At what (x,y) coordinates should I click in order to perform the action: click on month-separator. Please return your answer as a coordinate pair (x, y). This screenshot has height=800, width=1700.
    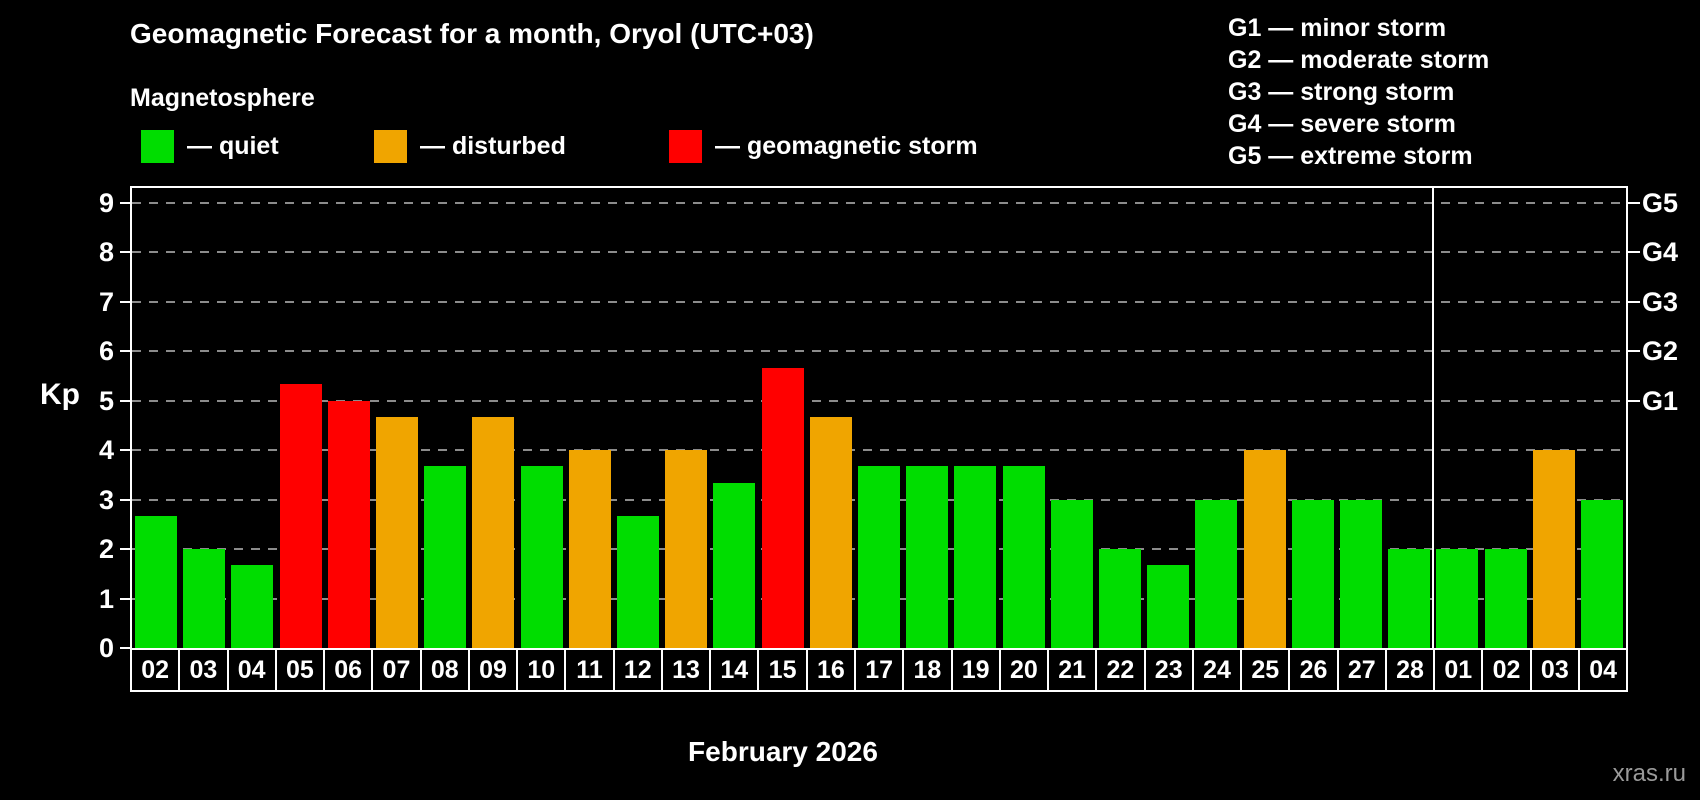
    Looking at the image, I should click on (1433, 418).